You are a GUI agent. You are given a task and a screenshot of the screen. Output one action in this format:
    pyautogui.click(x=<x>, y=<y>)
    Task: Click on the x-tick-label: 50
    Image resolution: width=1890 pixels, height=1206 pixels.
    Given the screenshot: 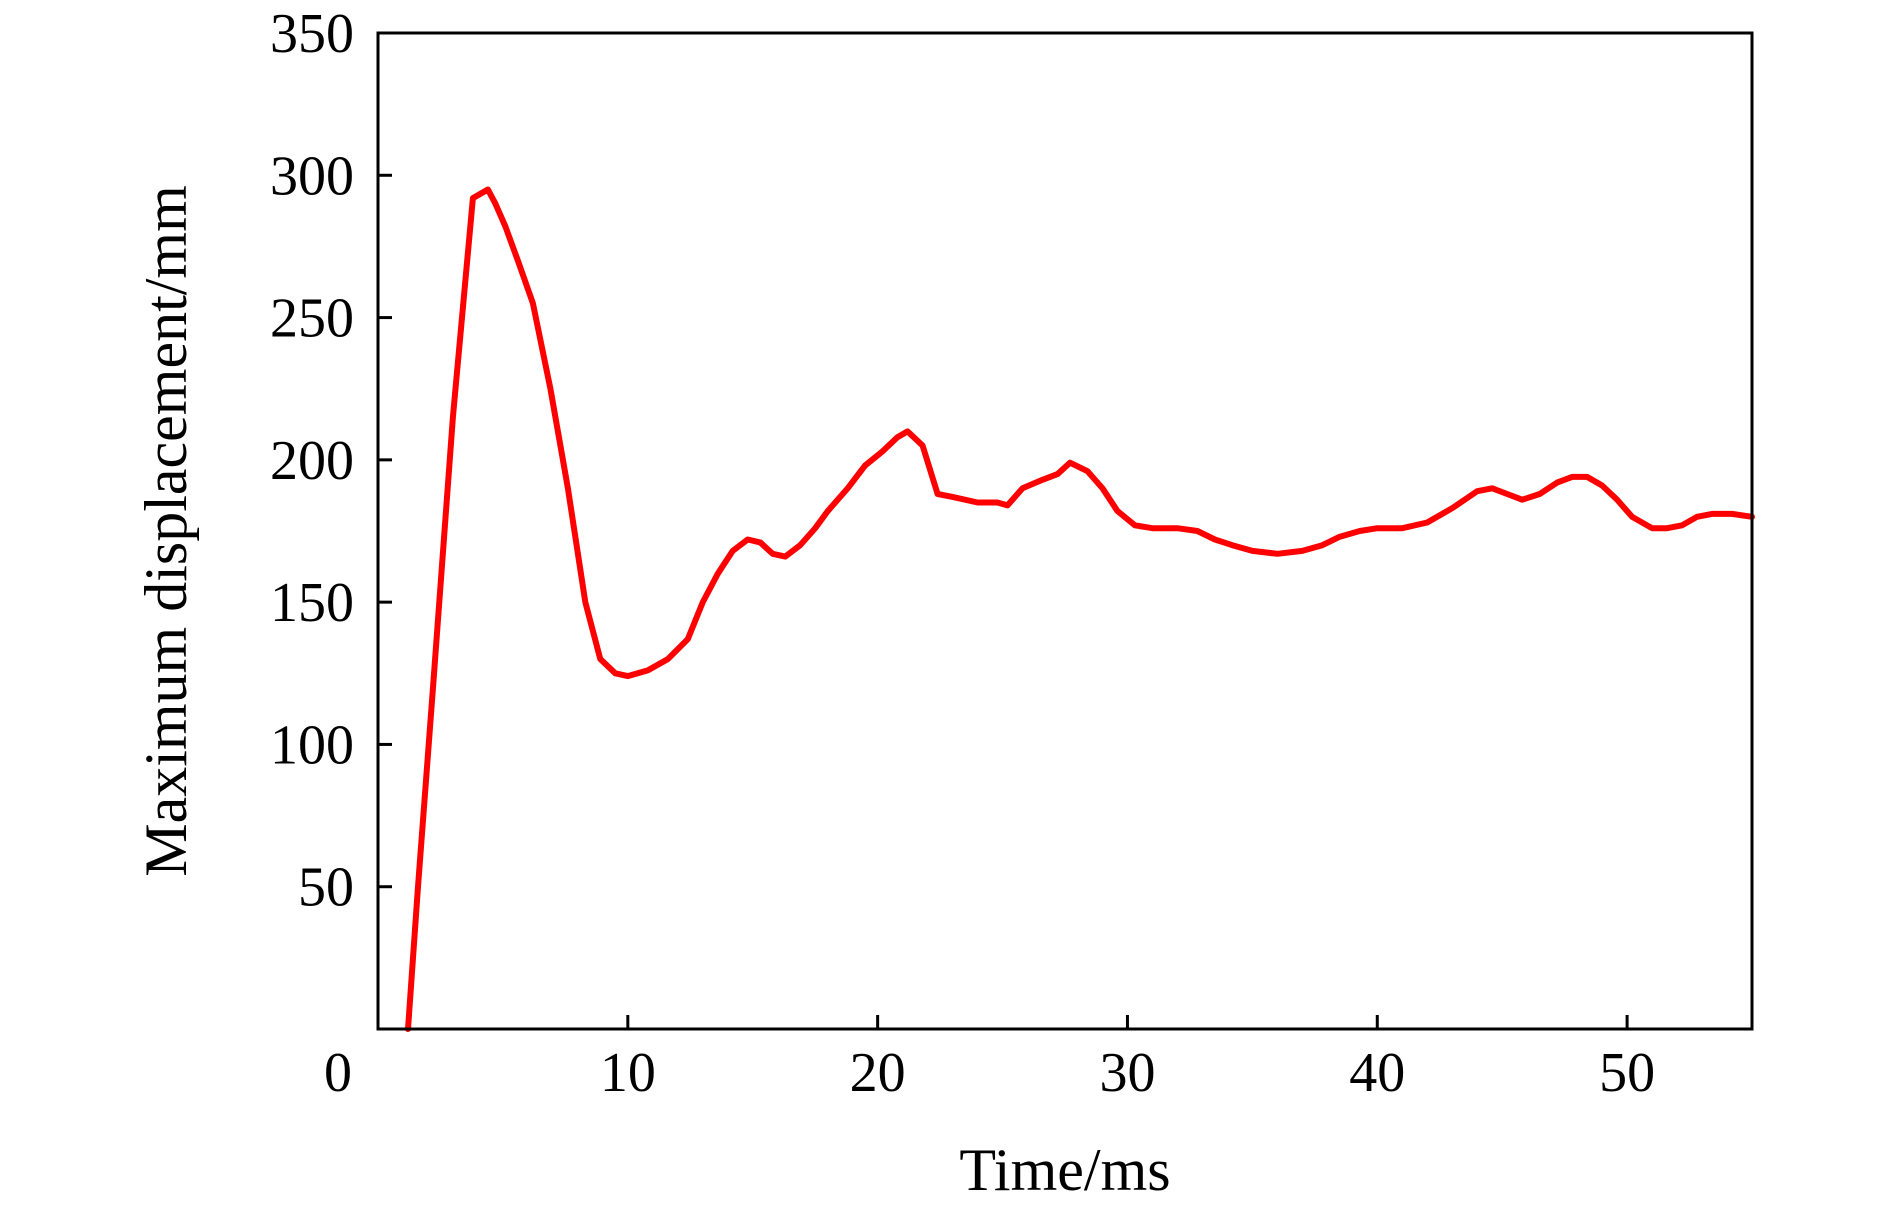 What is the action you would take?
    pyautogui.click(x=1627, y=1073)
    